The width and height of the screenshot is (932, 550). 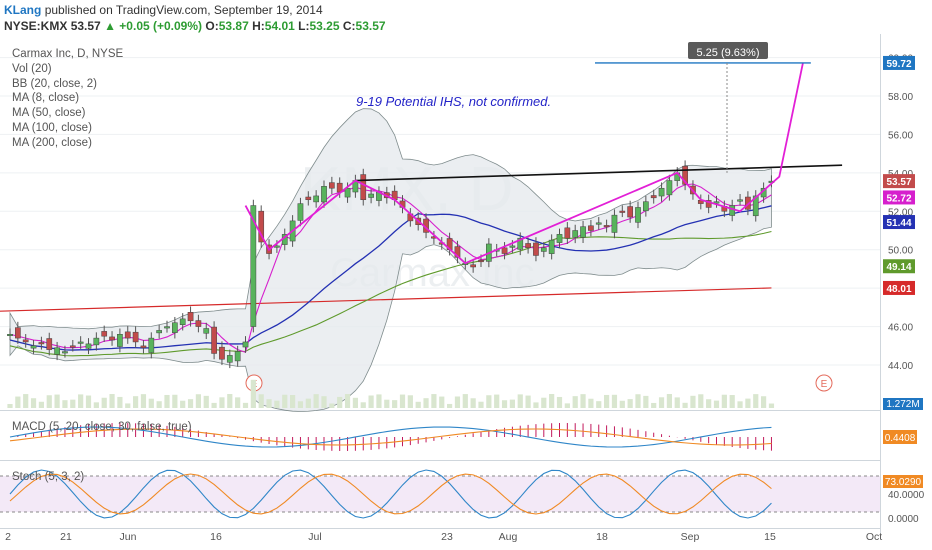 I want to click on axis-divider, so click(x=880, y=284).